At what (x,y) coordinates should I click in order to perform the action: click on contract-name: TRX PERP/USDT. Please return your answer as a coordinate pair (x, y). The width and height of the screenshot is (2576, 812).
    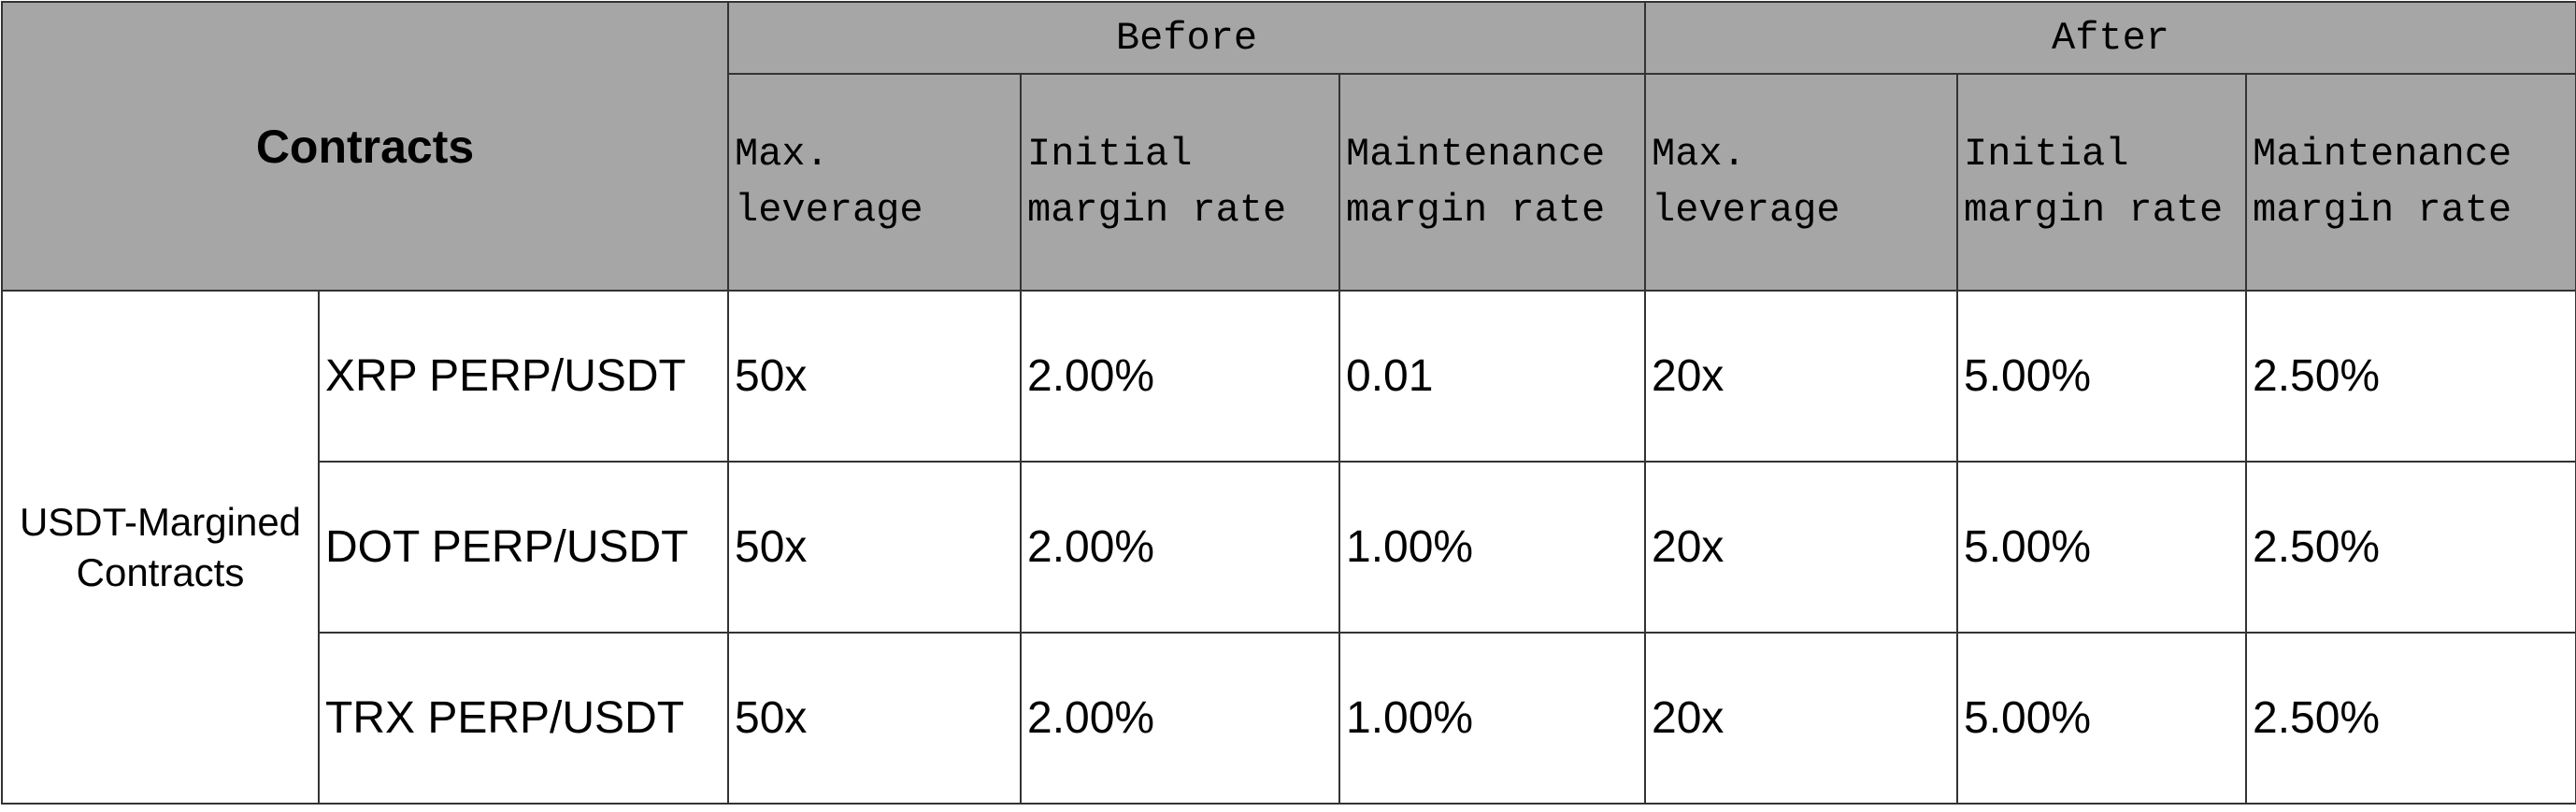
    Looking at the image, I should click on (523, 718).